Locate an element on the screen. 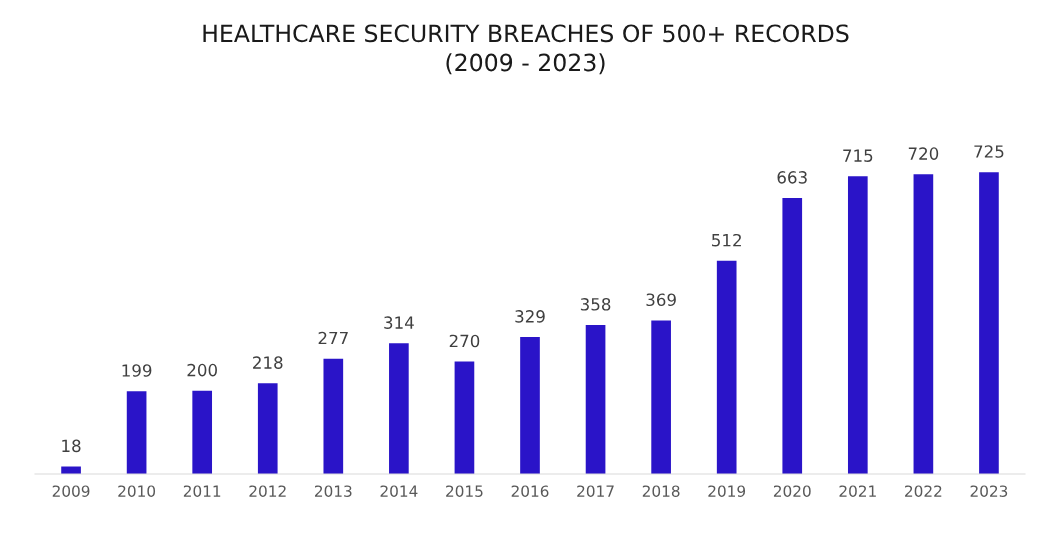 This screenshot has width=1051, height=533. x-tick-label: 2011 is located at coordinates (202, 491).